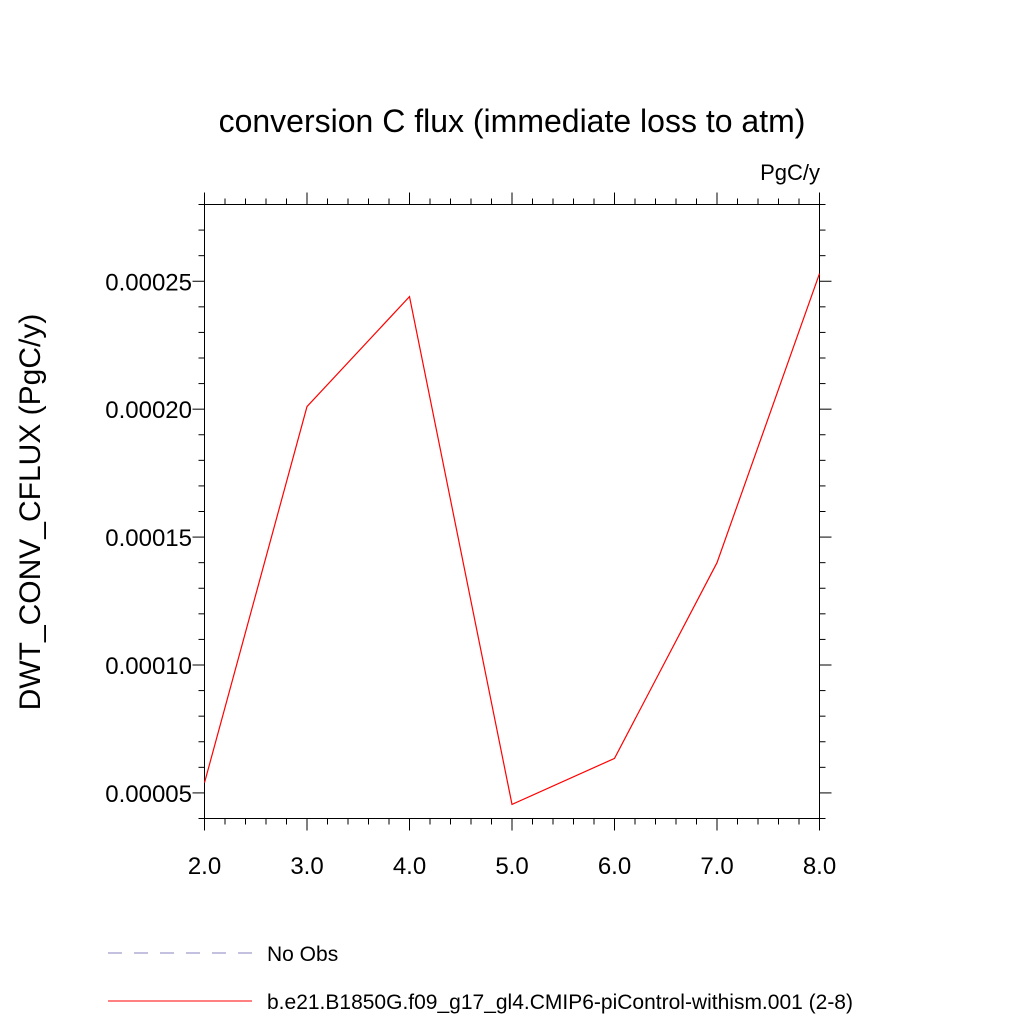 This screenshot has width=1024, height=1024. I want to click on x-tick-label: 7.0, so click(716, 866).